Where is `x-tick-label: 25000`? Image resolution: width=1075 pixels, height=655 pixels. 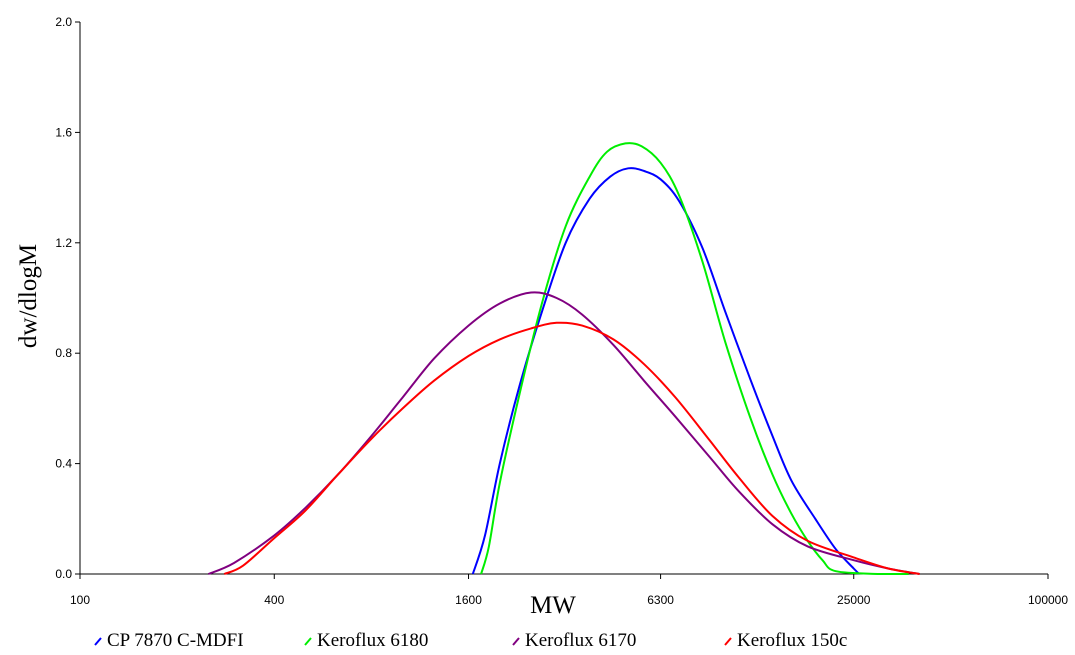
x-tick-label: 25000 is located at coordinates (854, 600).